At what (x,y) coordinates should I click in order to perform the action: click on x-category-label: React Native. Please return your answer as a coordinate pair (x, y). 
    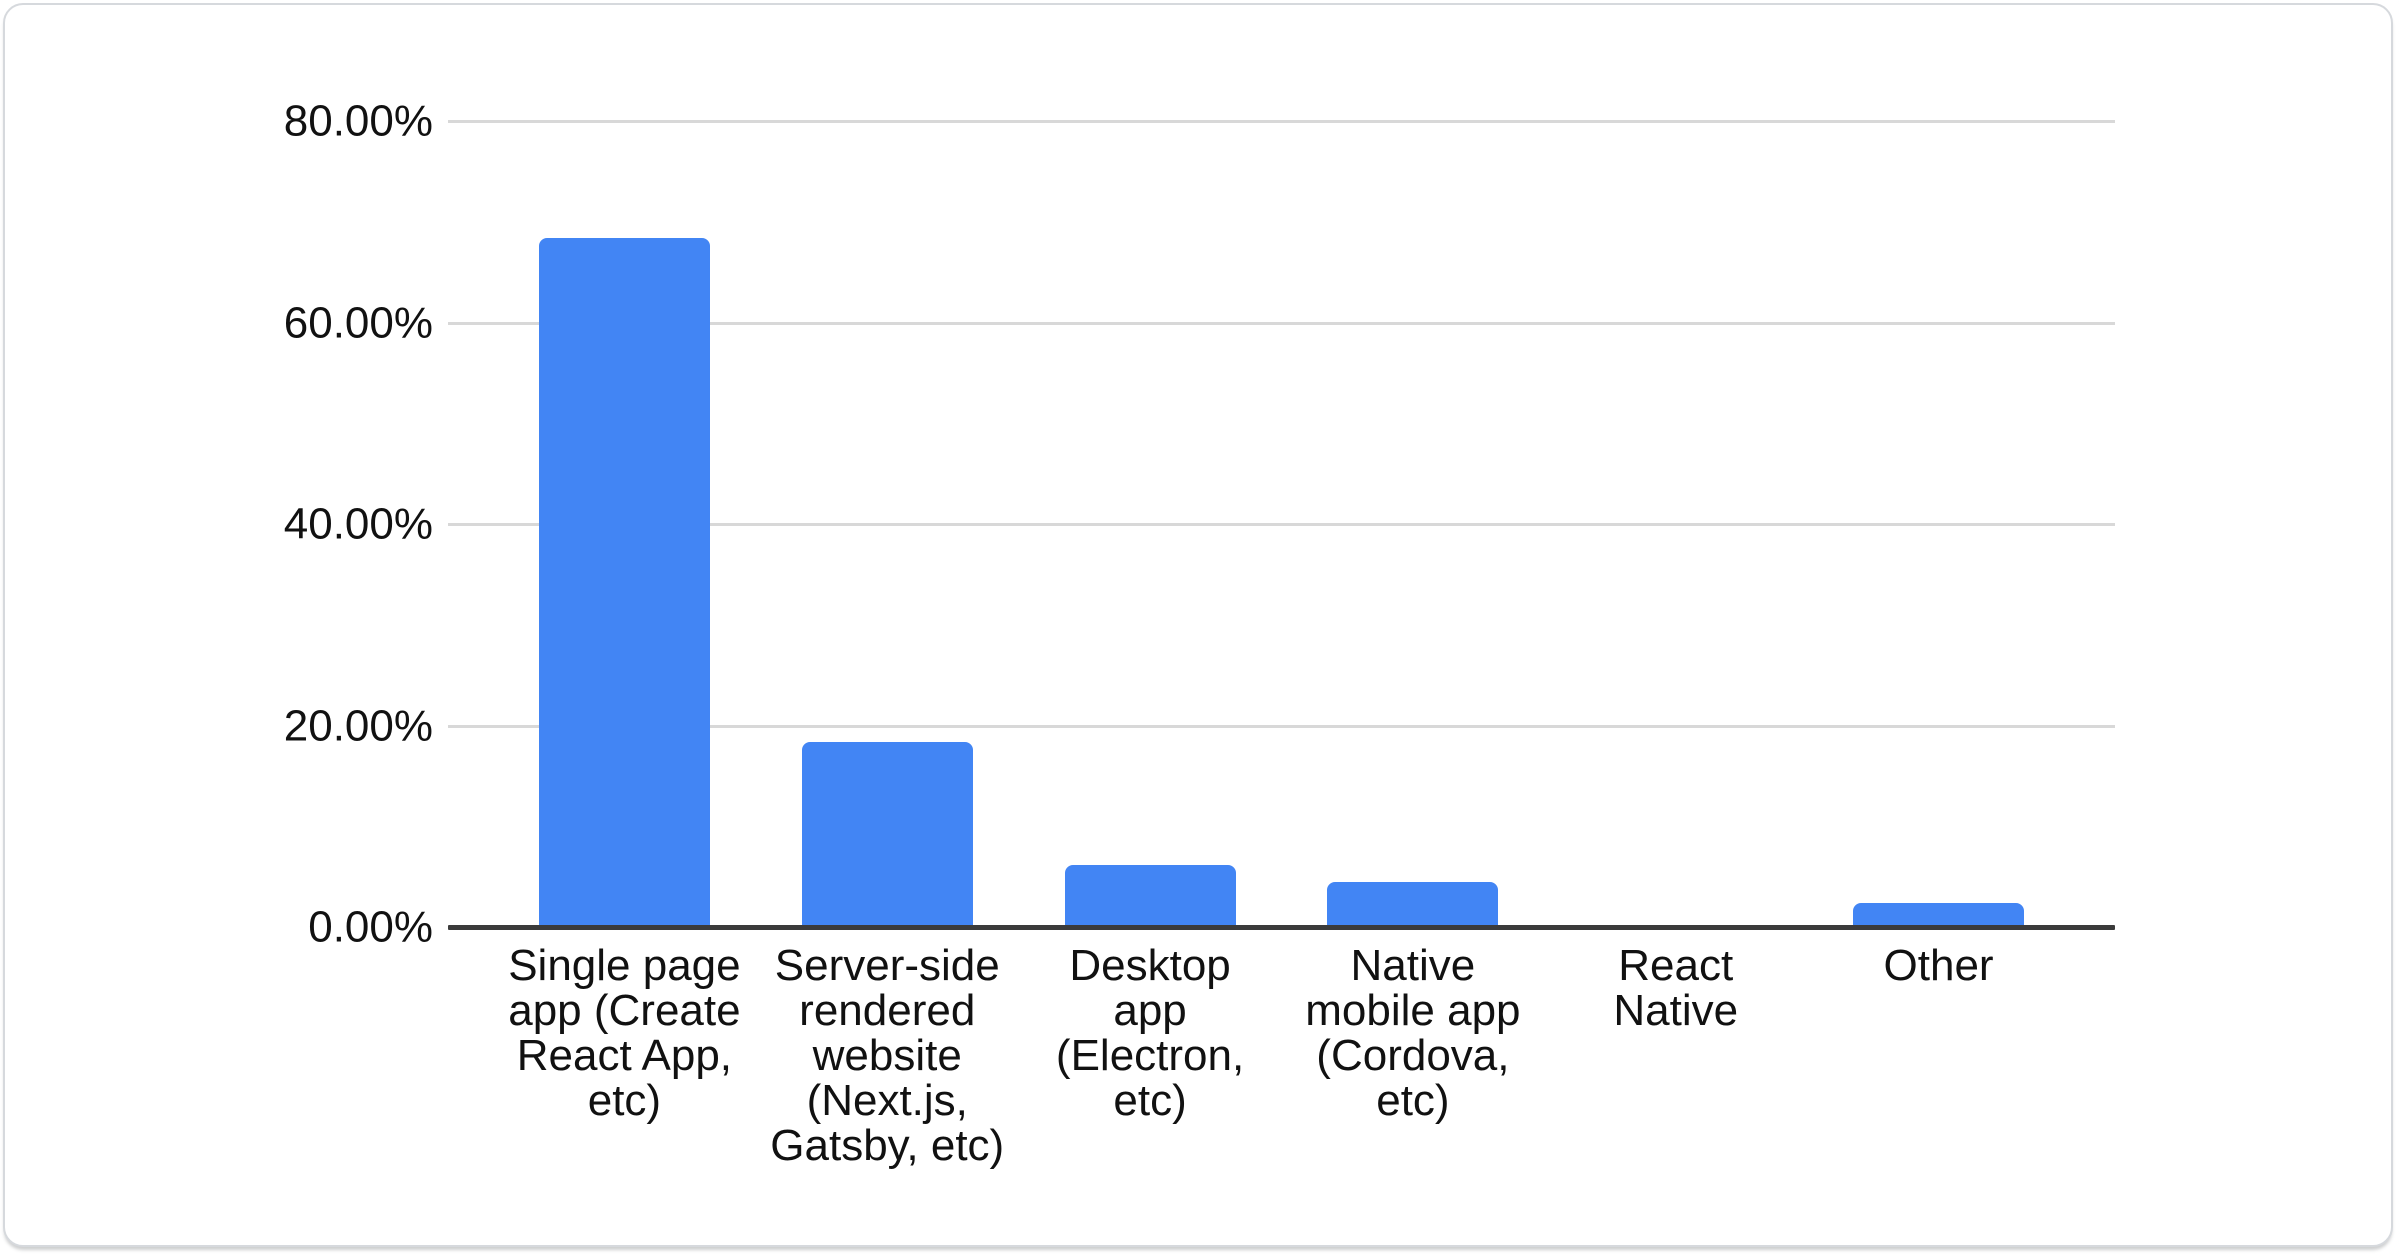
    Looking at the image, I should click on (1676, 988).